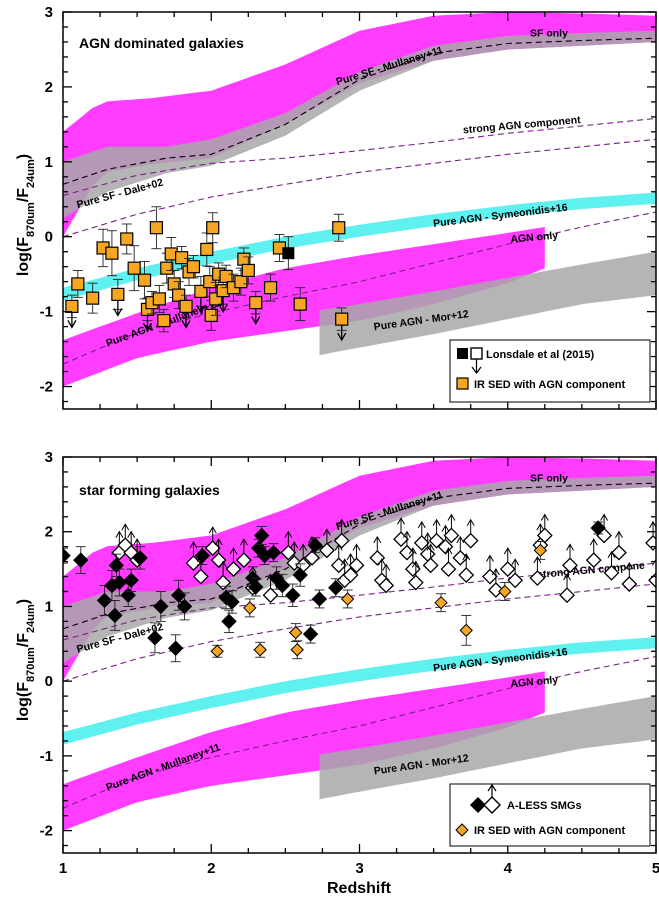 The image size is (659, 900). I want to click on legend-open-square-marker, so click(476, 353).